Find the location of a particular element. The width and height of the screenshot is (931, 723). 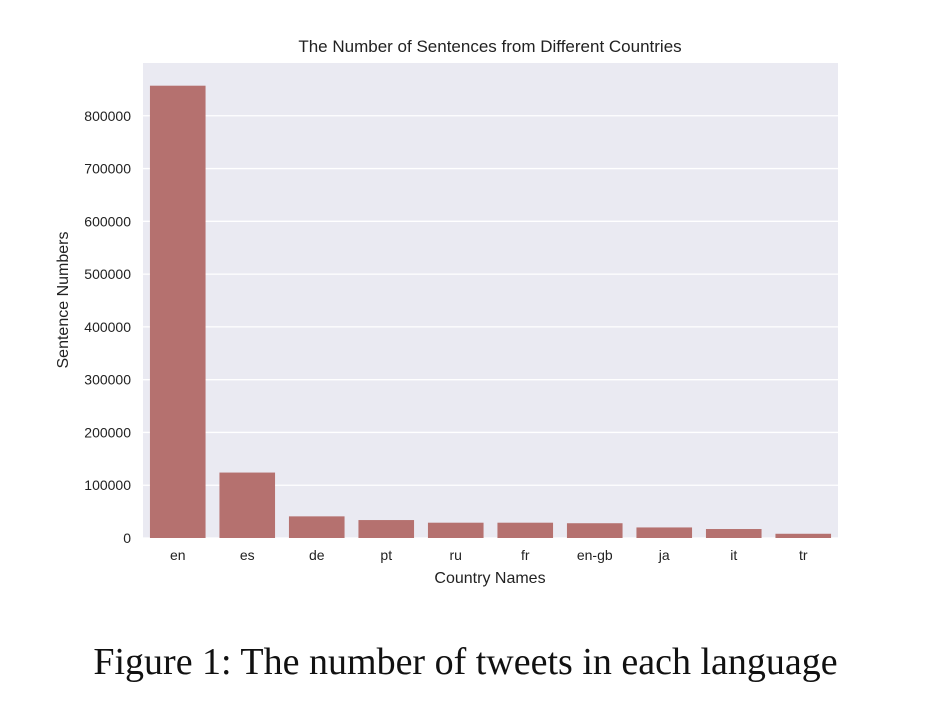

x-tick-label: fr is located at coordinates (525, 555).